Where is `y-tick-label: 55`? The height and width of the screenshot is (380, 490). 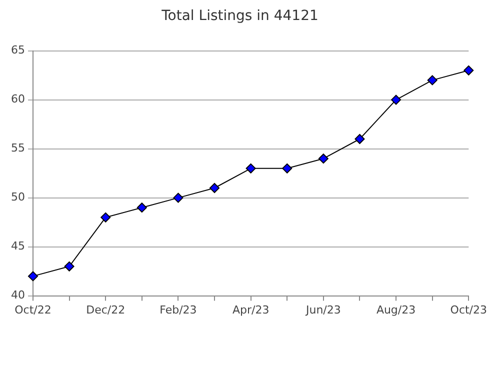
y-tick-label: 55 is located at coordinates (17, 148).